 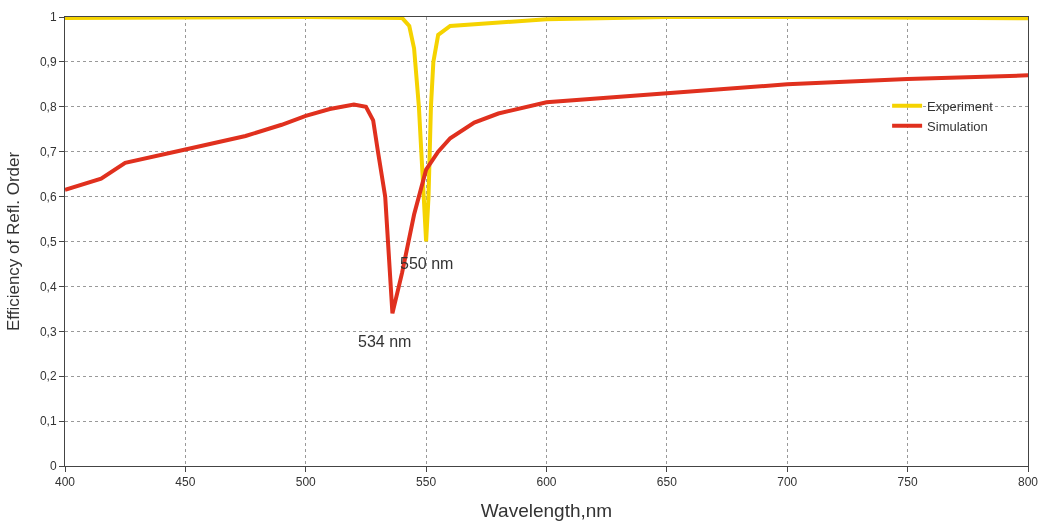 What do you see at coordinates (53, 466) in the screenshot?
I see `y-tick-label: 0` at bounding box center [53, 466].